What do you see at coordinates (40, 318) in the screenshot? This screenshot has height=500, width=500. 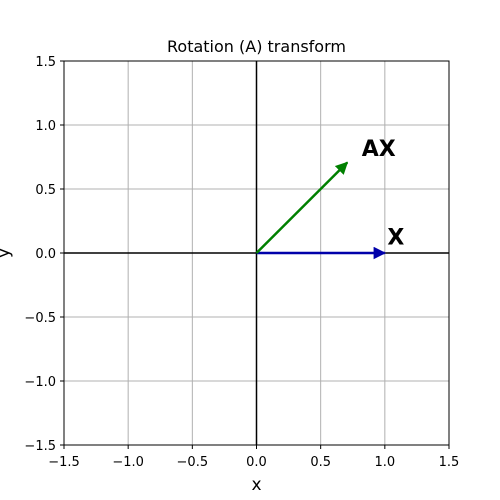 I see `y-tick-label: −0.5` at bounding box center [40, 318].